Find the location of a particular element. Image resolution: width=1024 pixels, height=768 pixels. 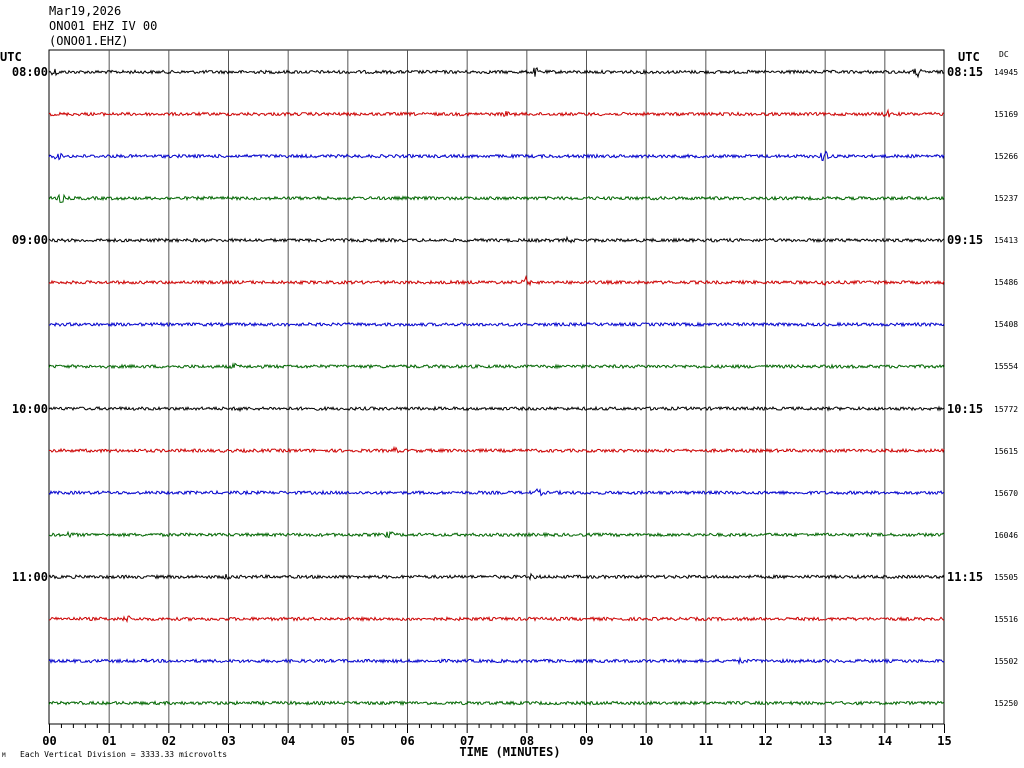

x-tick-label: 14 is located at coordinates (885, 741).